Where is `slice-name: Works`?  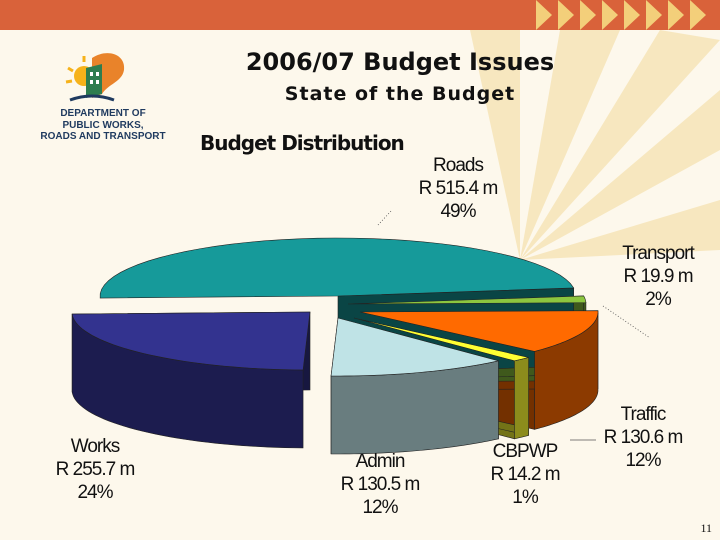 slice-name: Works is located at coordinates (95, 446).